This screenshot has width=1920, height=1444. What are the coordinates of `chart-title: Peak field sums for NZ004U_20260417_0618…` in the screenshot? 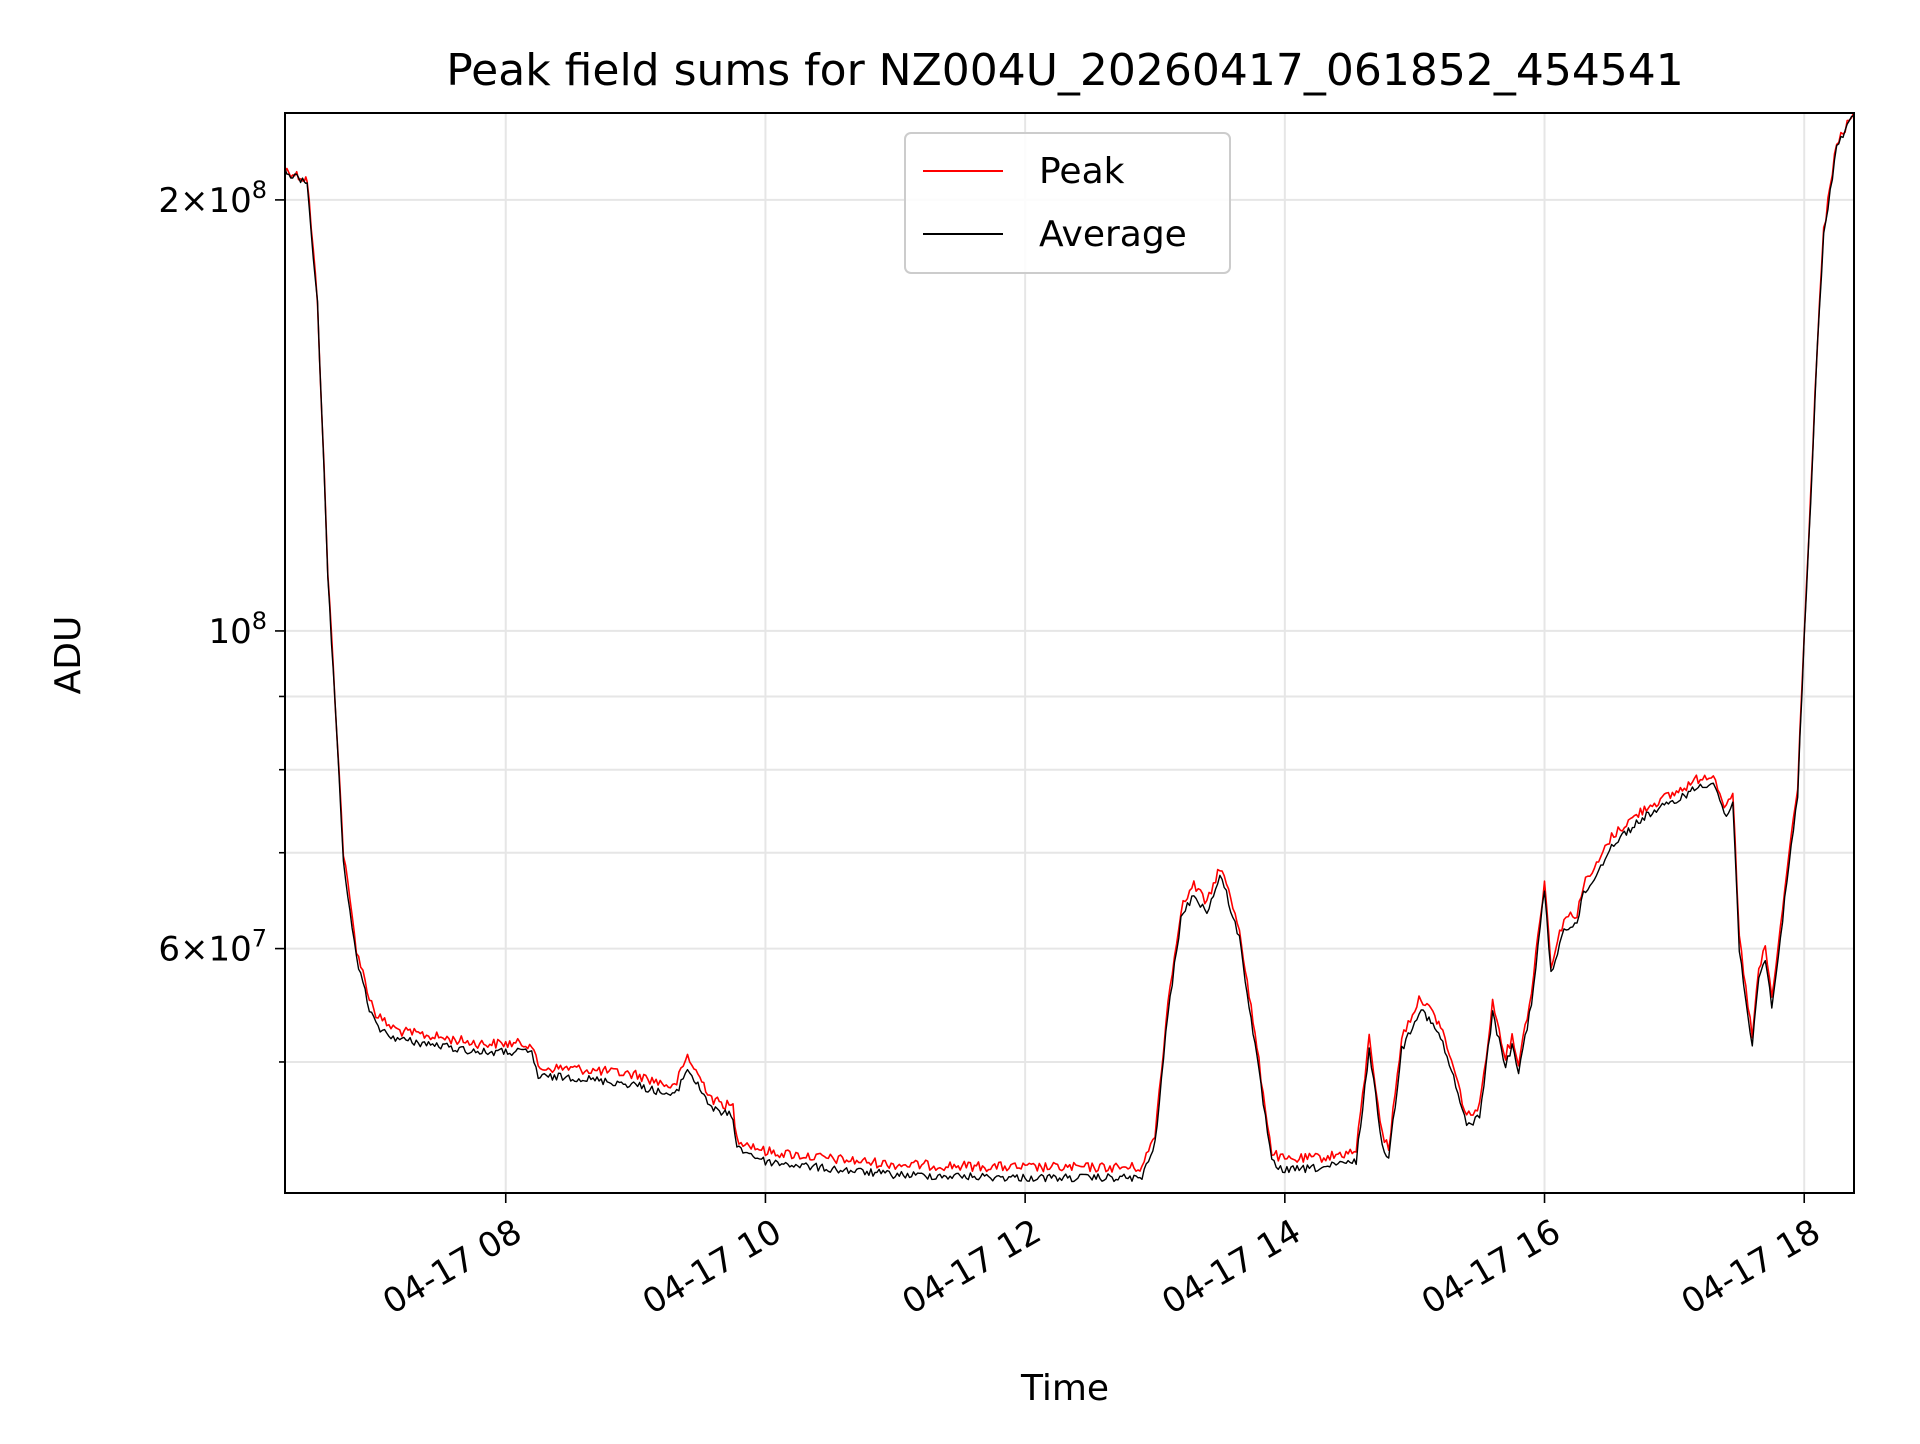 It's located at (1065, 70).